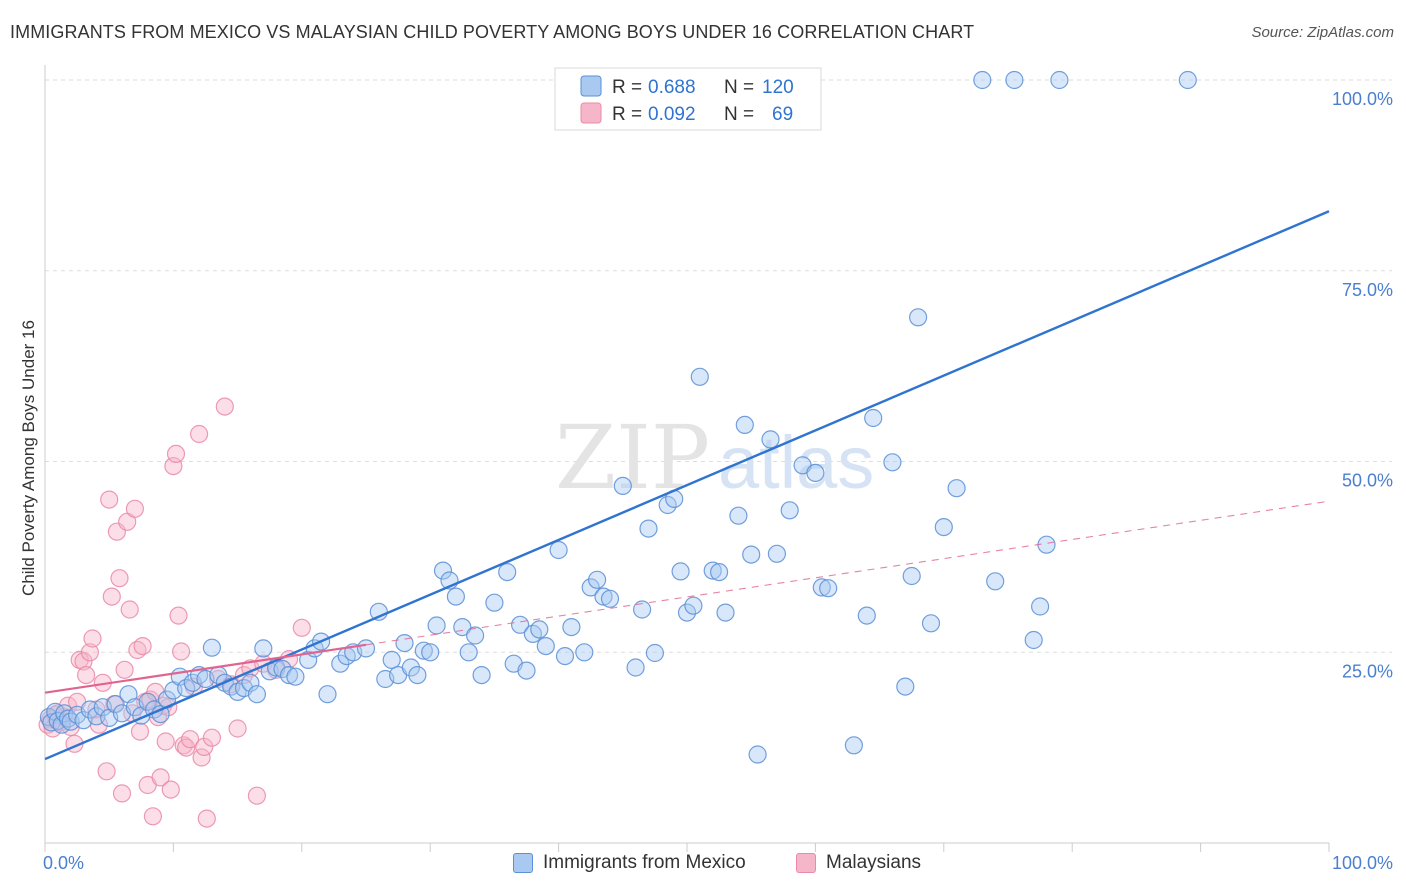  I want to click on watermark-zip: ZIP, so click(632, 457).